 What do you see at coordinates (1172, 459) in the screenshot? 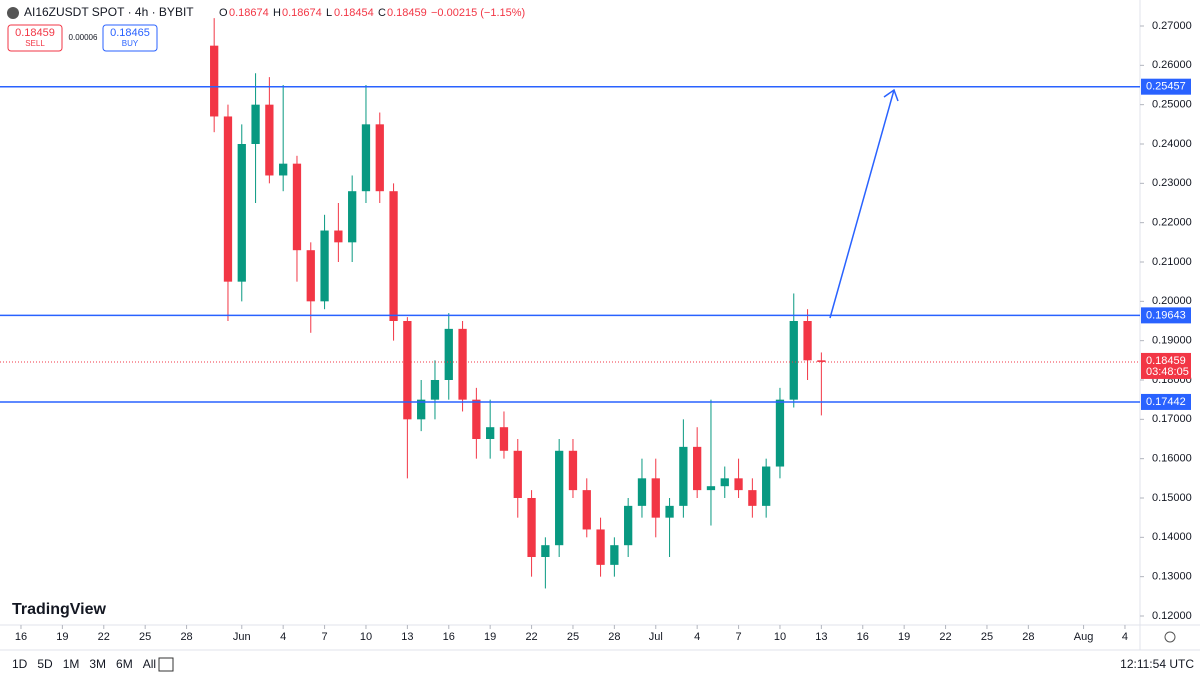
I see `y-tick-label: 0.16000` at bounding box center [1172, 459].